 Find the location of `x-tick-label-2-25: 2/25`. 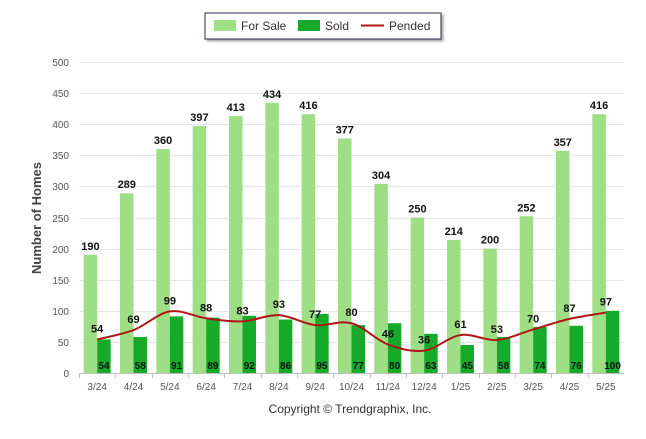

x-tick-label-2-25: 2/25 is located at coordinates (497, 387).